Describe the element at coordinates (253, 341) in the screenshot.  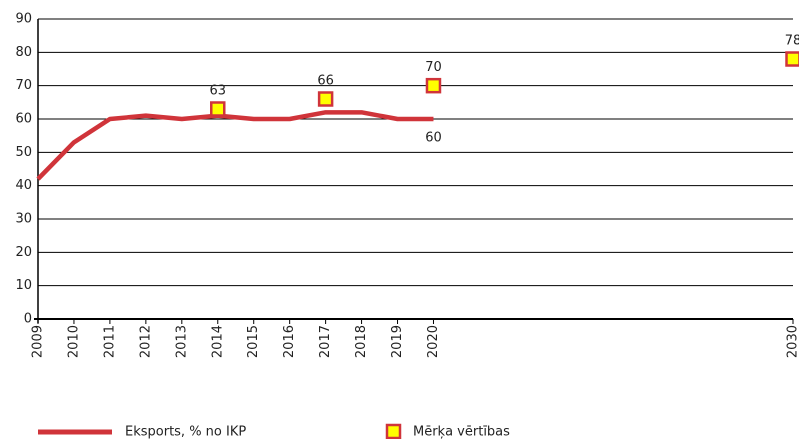
I see `x-tick-label: 2015` at that location.